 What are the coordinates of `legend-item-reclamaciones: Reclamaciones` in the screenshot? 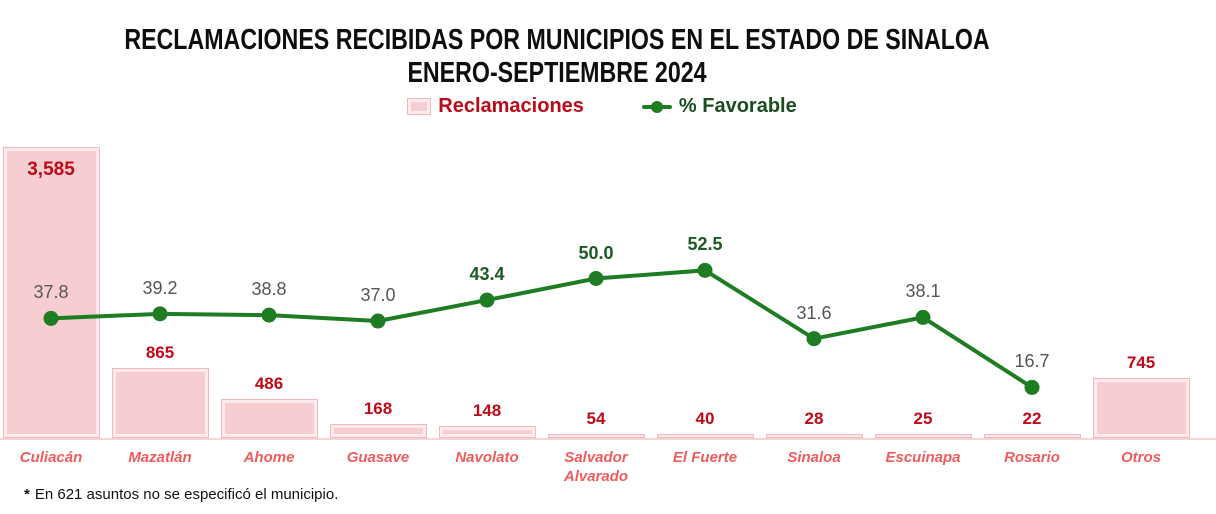 It's located at (495, 106).